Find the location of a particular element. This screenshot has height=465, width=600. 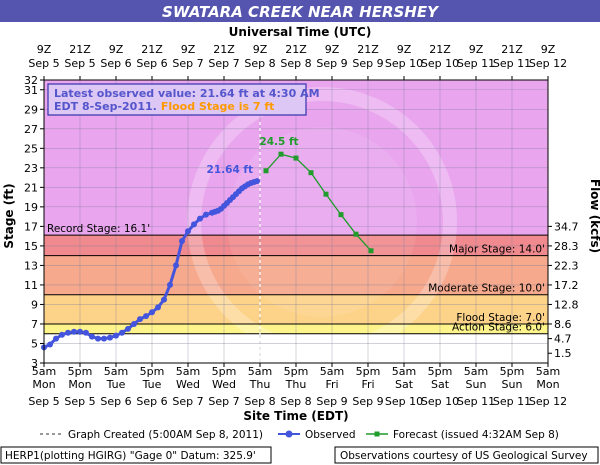

y-tick-label: 9 is located at coordinates (34, 304).